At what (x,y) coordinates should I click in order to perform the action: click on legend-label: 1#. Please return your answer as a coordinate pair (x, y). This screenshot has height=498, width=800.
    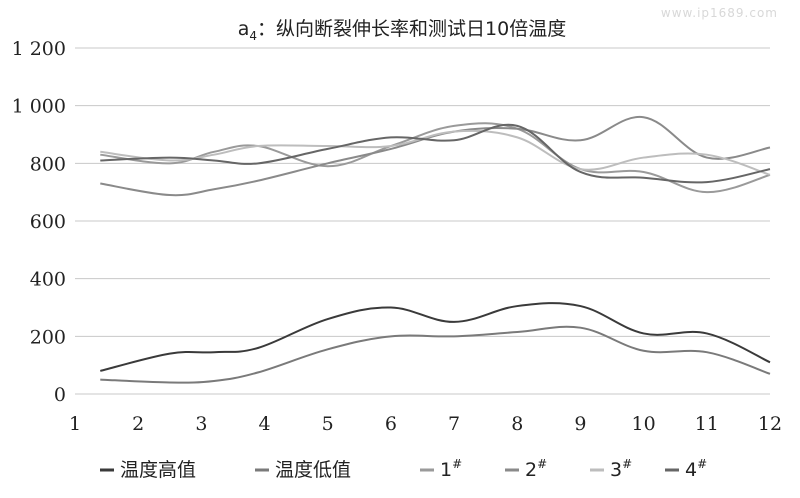
    Looking at the image, I should click on (451, 469).